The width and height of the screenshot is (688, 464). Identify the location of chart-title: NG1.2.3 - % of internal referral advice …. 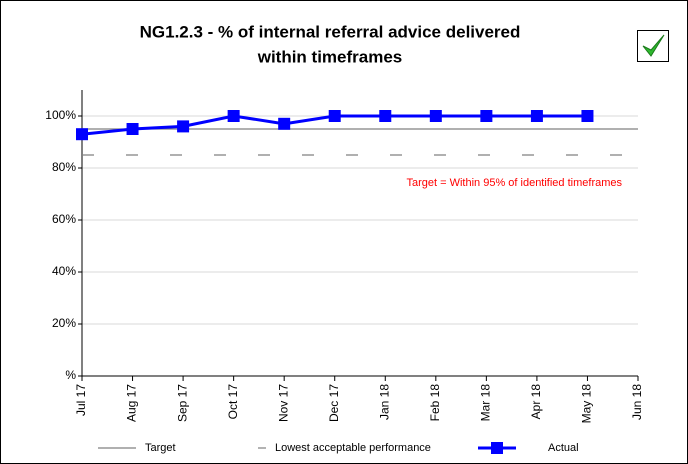
(330, 31).